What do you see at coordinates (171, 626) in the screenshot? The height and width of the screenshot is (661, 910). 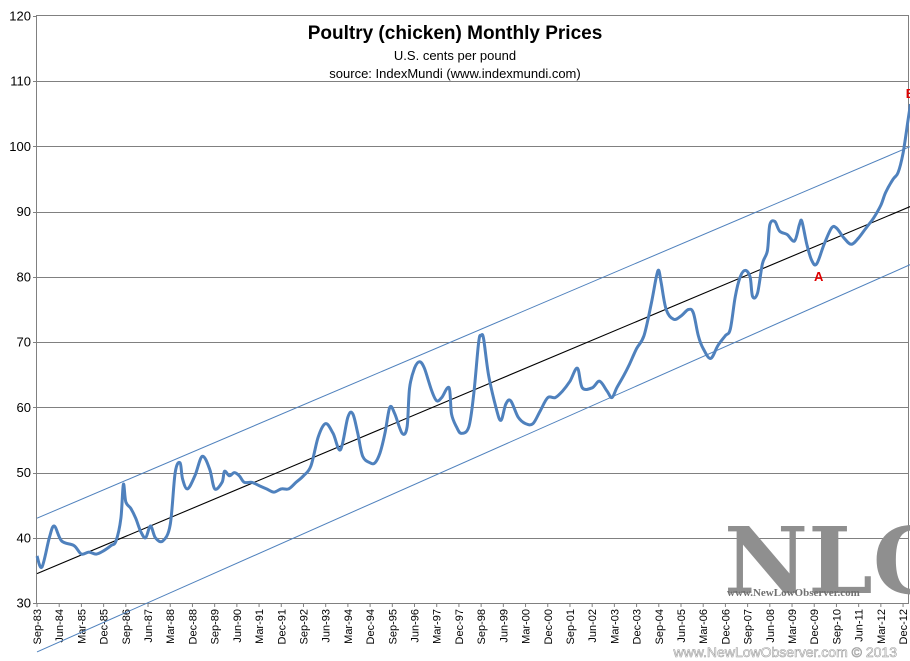 I see `x-tick-label: Mar-88` at bounding box center [171, 626].